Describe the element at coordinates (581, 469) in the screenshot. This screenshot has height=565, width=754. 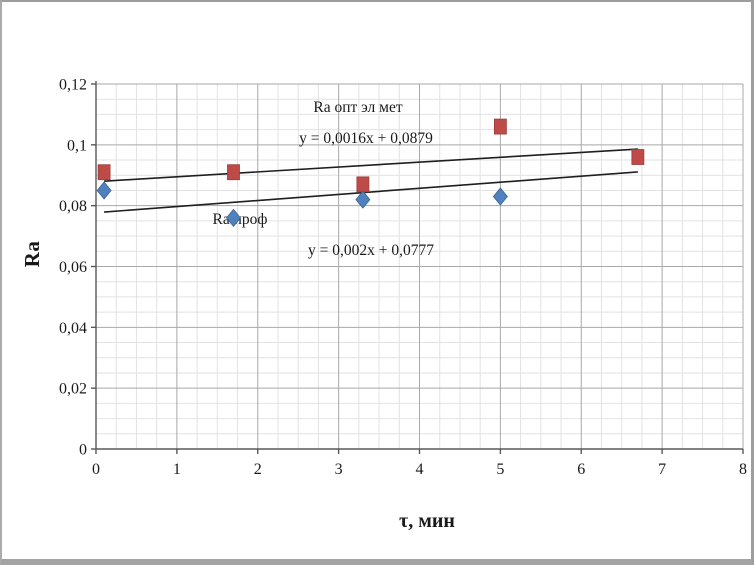
I see `x-tick-label: 6` at that location.